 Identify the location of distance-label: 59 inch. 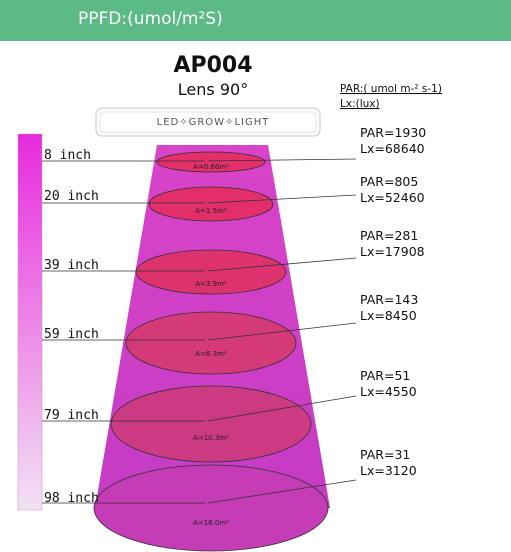
(71, 334).